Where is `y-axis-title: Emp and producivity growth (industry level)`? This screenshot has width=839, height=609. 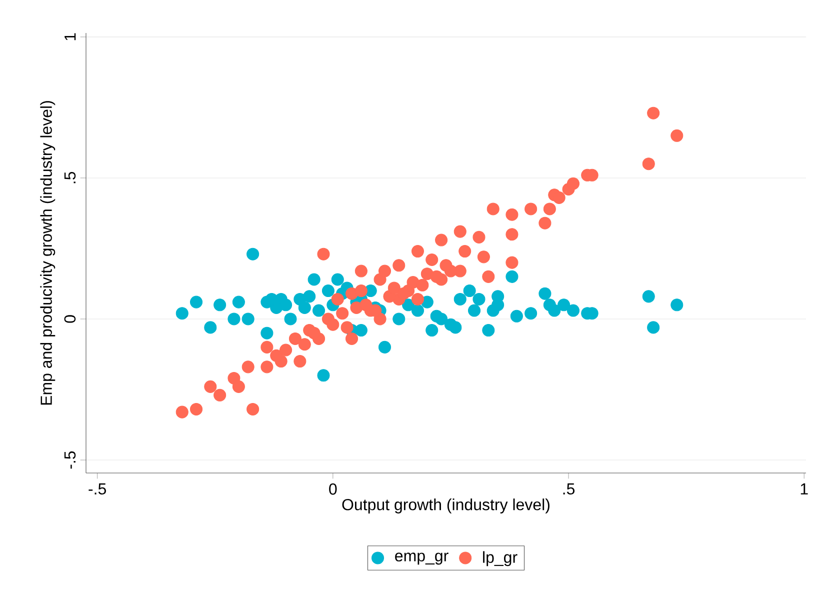
y-axis-title: Emp and producivity growth (industry level) is located at coordinates (48, 253).